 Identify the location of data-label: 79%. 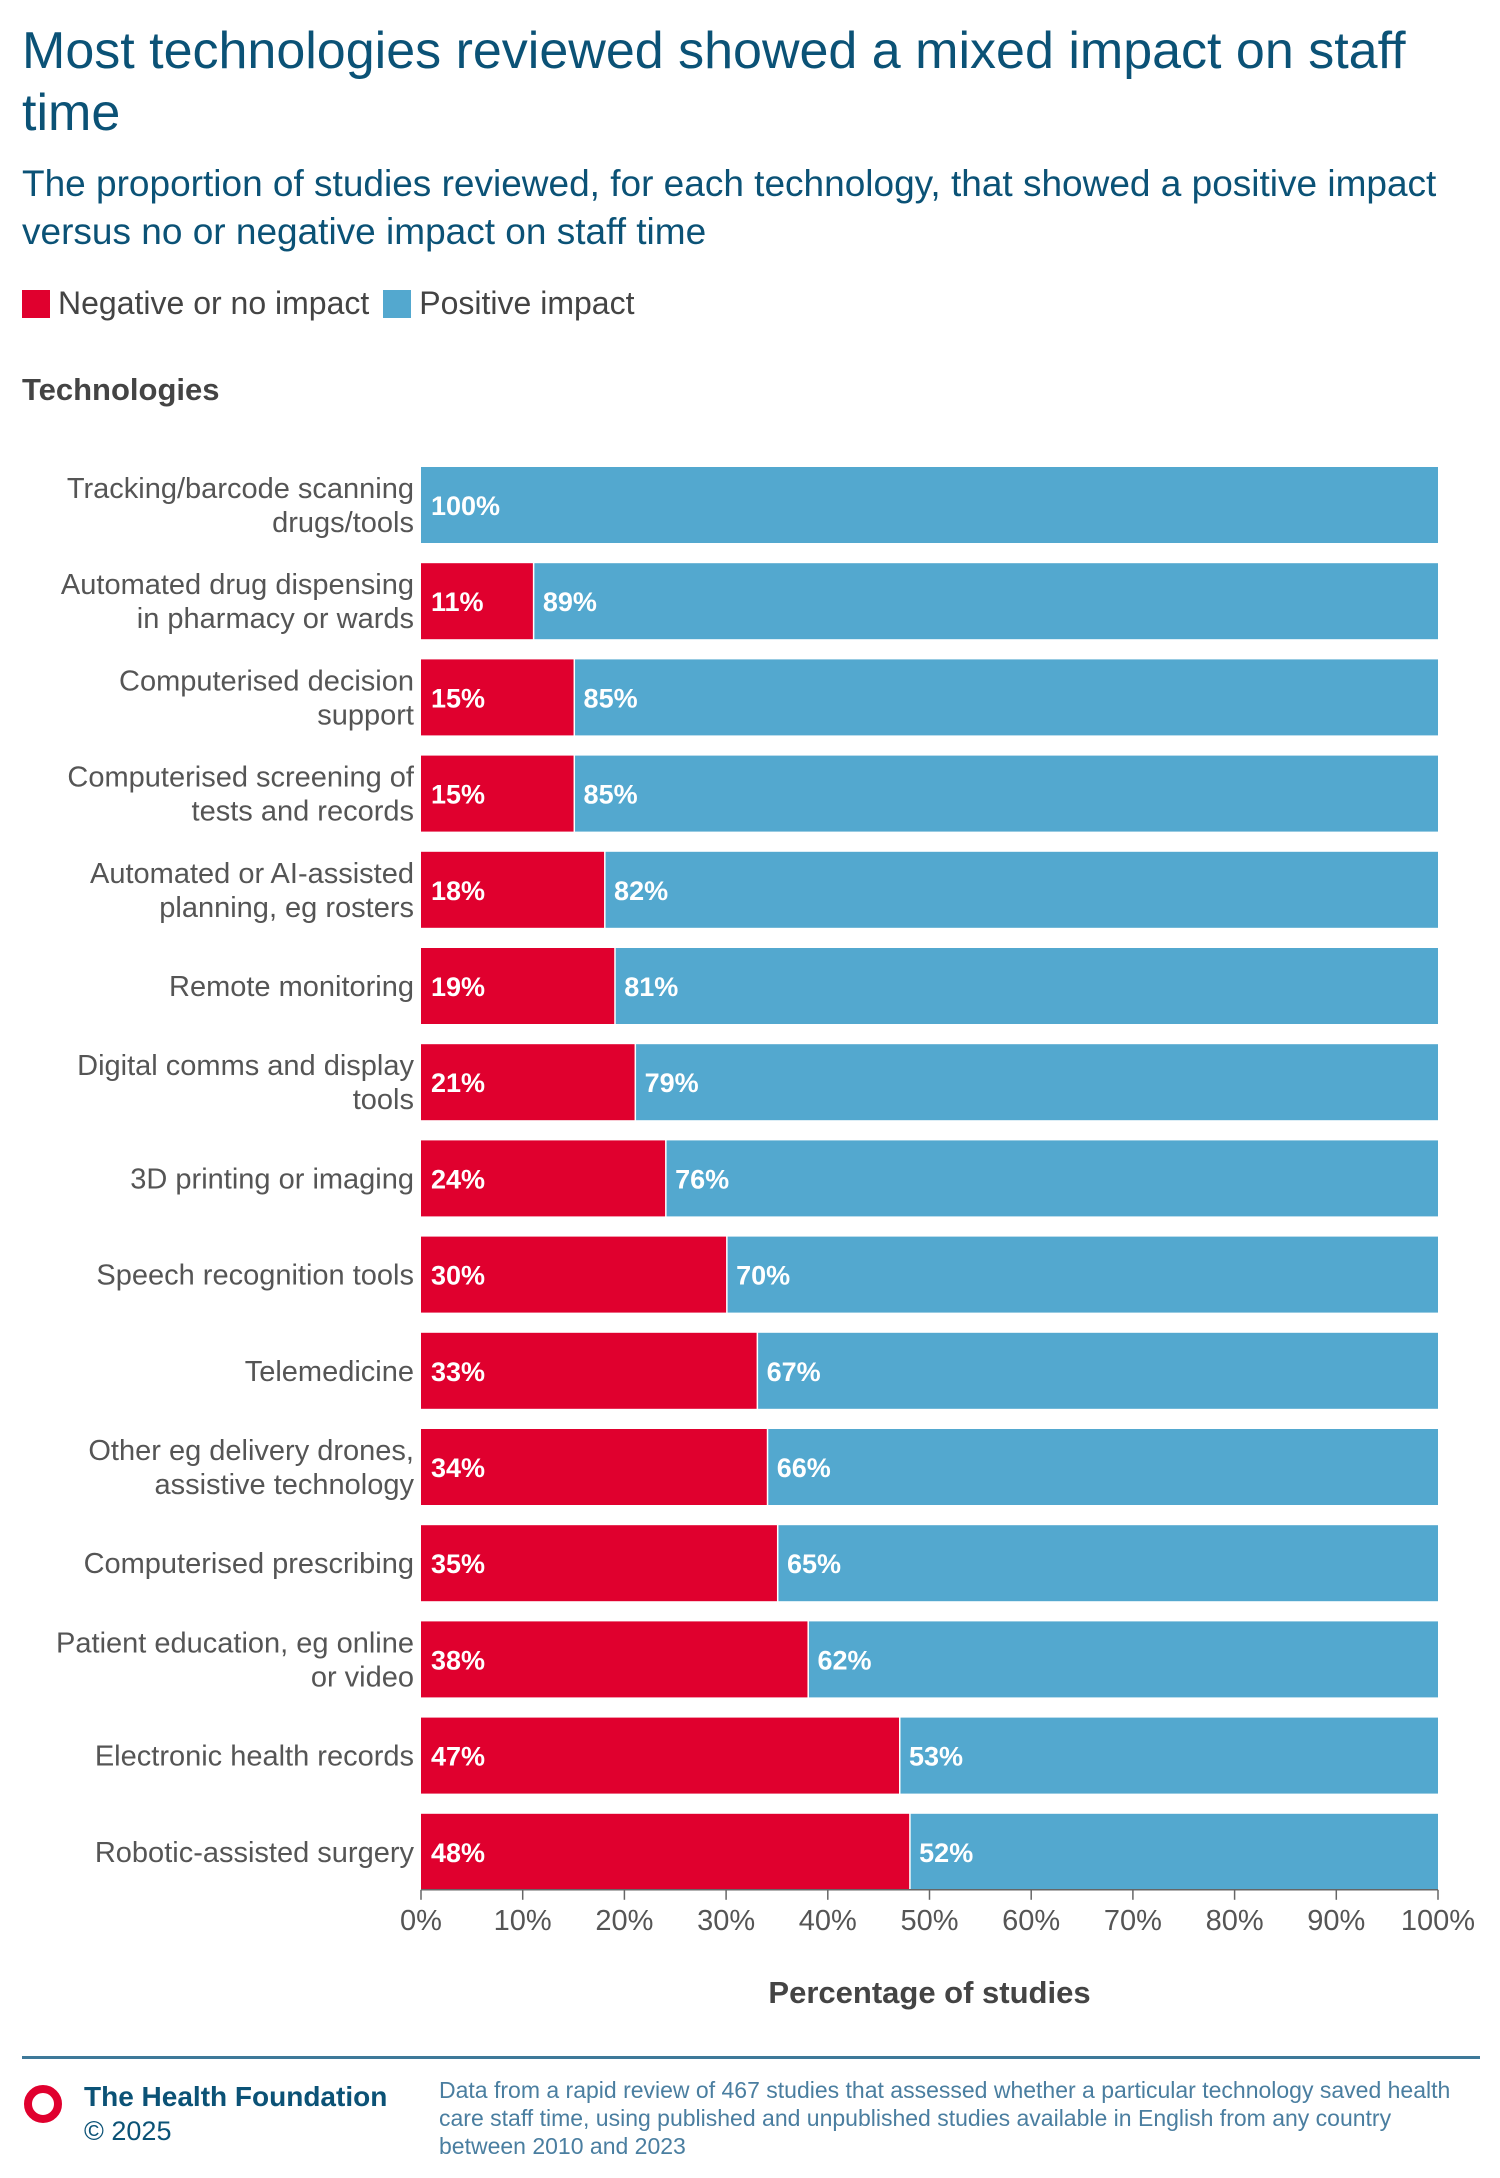
(672, 1083).